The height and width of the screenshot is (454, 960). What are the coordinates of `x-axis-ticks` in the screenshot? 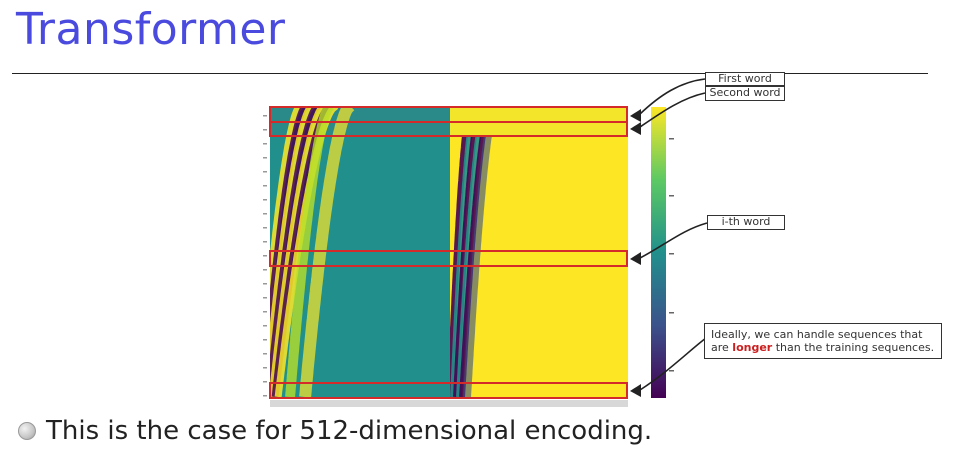 It's located at (449, 403).